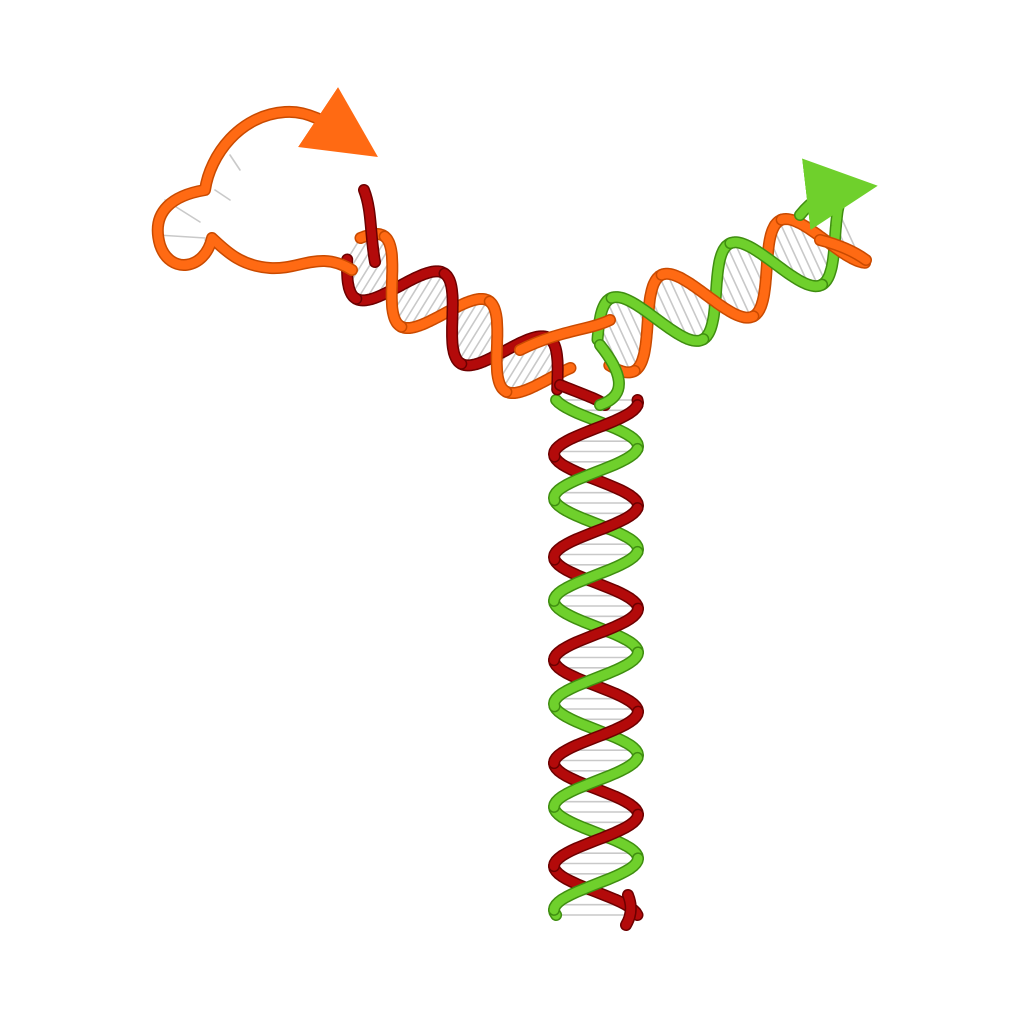 This screenshot has height=1024, width=1024. What do you see at coordinates (445, 313) in the screenshot?
I see `left-arm-orange-strand-back` at bounding box center [445, 313].